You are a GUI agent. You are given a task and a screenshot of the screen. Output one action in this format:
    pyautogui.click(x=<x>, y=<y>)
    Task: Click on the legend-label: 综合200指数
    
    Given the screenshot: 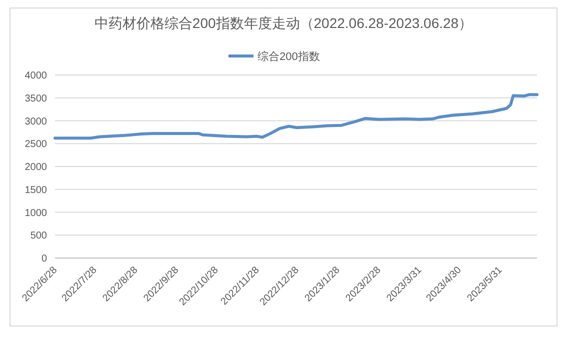 What is the action you would take?
    pyautogui.click(x=289, y=56)
    